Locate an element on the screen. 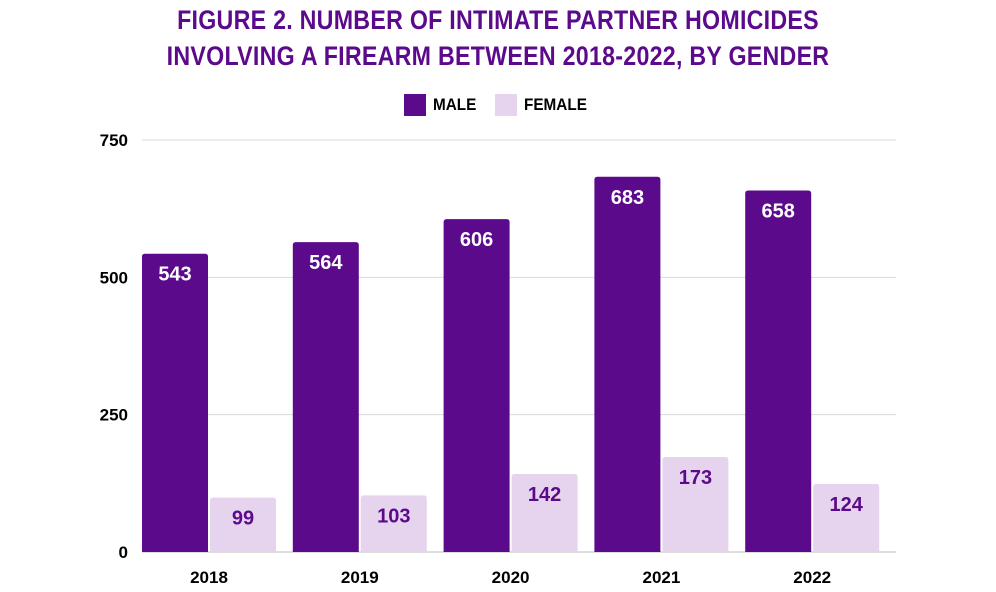  x-tick-label-2022: 2022 is located at coordinates (812, 577).